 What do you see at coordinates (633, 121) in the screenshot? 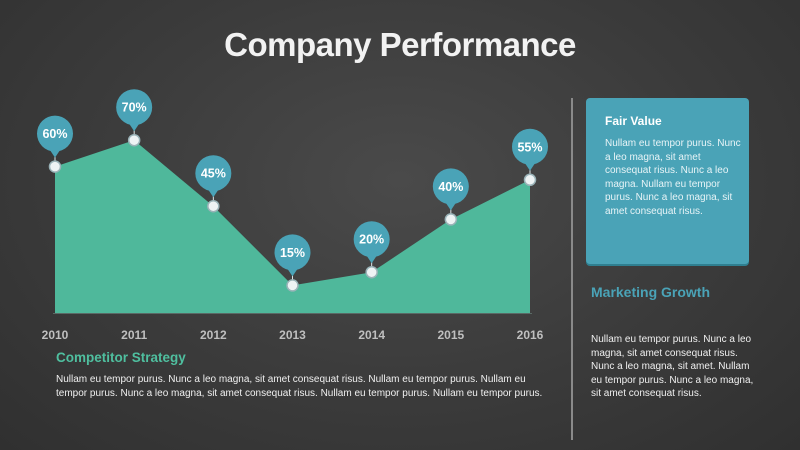
I see `fair-value-title: Fair Value` at bounding box center [633, 121].